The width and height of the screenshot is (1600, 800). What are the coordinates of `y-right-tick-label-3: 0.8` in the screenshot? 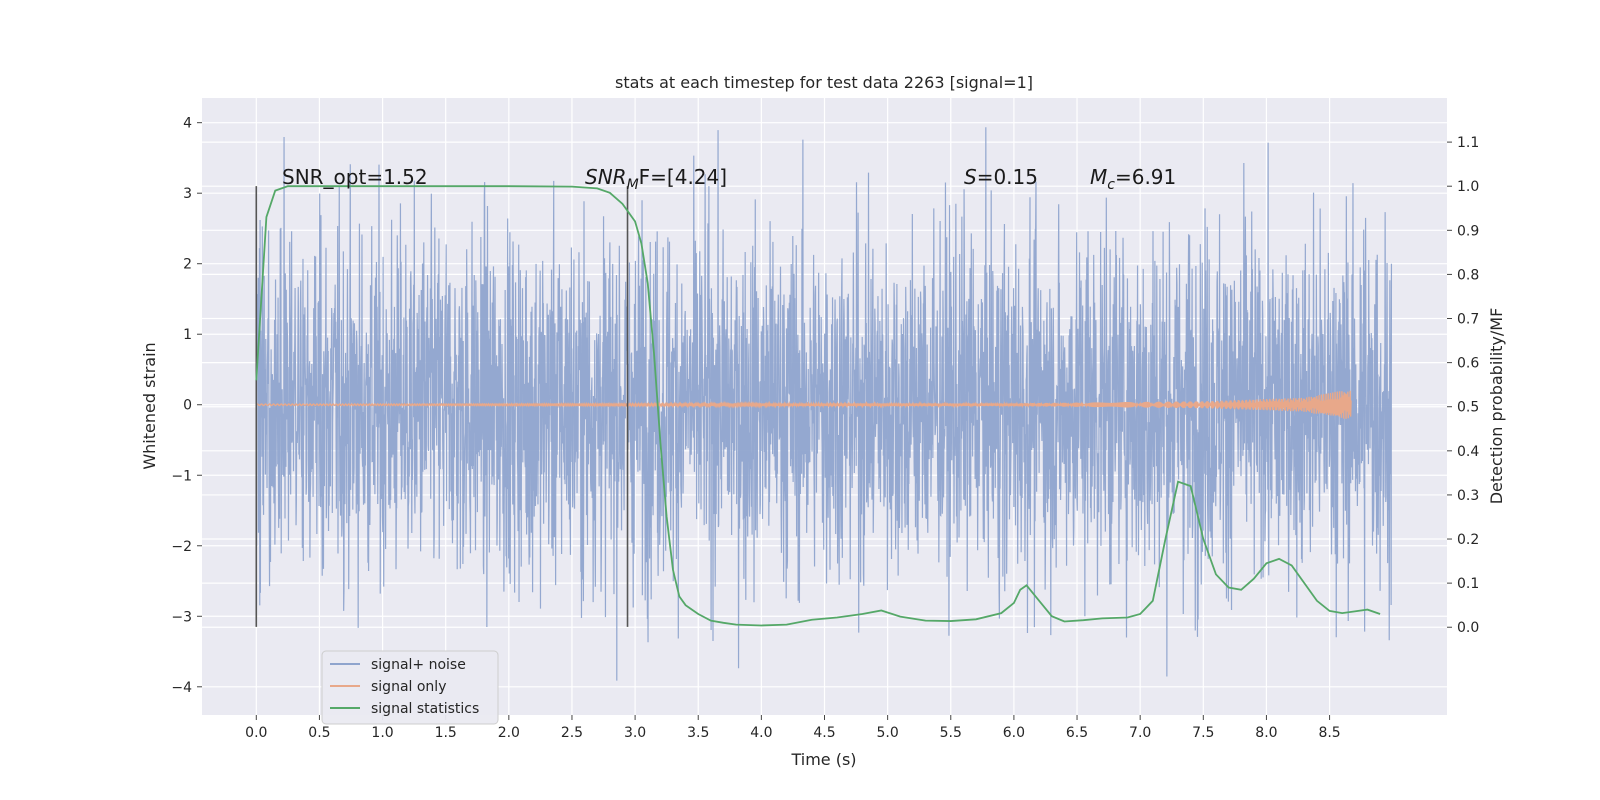 It's located at (1468, 275).